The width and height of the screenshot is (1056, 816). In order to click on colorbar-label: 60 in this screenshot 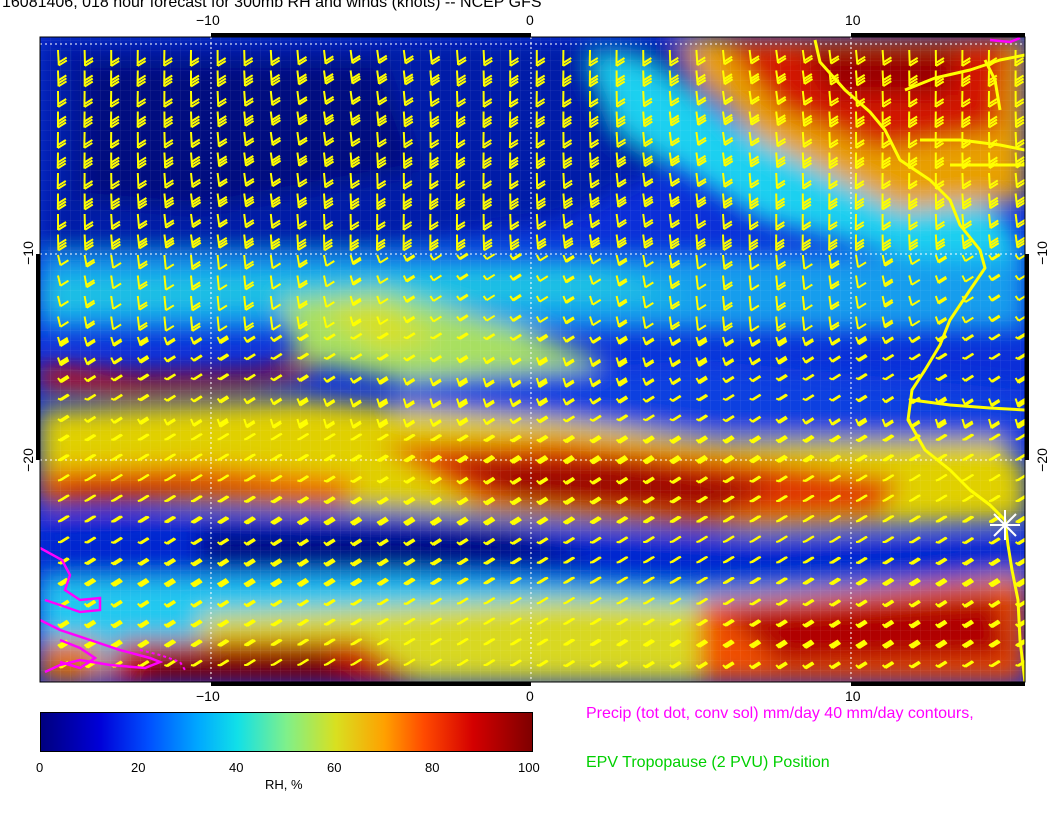, I will do `click(334, 767)`.